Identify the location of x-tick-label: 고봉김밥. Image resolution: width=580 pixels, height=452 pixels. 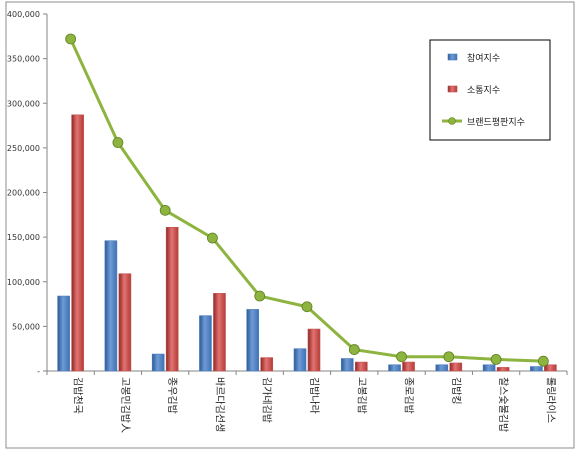
(361, 395).